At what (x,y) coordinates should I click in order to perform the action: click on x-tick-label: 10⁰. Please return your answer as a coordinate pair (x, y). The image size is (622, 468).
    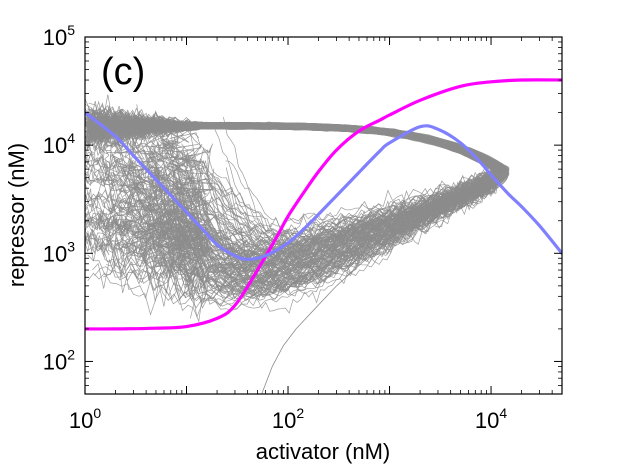
    Looking at the image, I should click on (85, 419).